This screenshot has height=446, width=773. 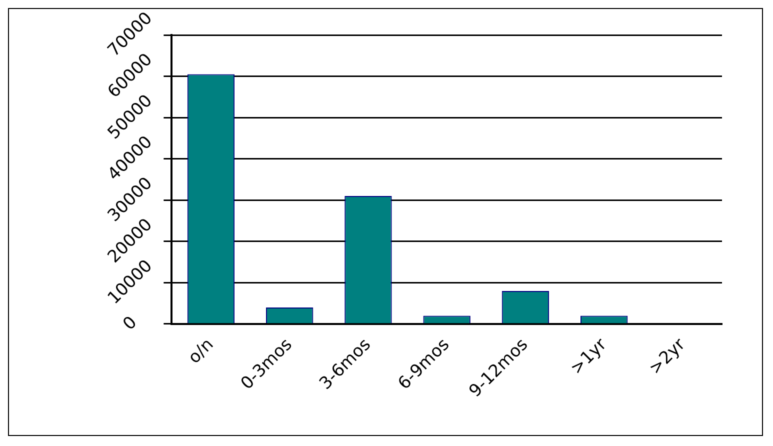 What do you see at coordinates (130, 323) in the screenshot?
I see `y-tick-label: 0` at bounding box center [130, 323].